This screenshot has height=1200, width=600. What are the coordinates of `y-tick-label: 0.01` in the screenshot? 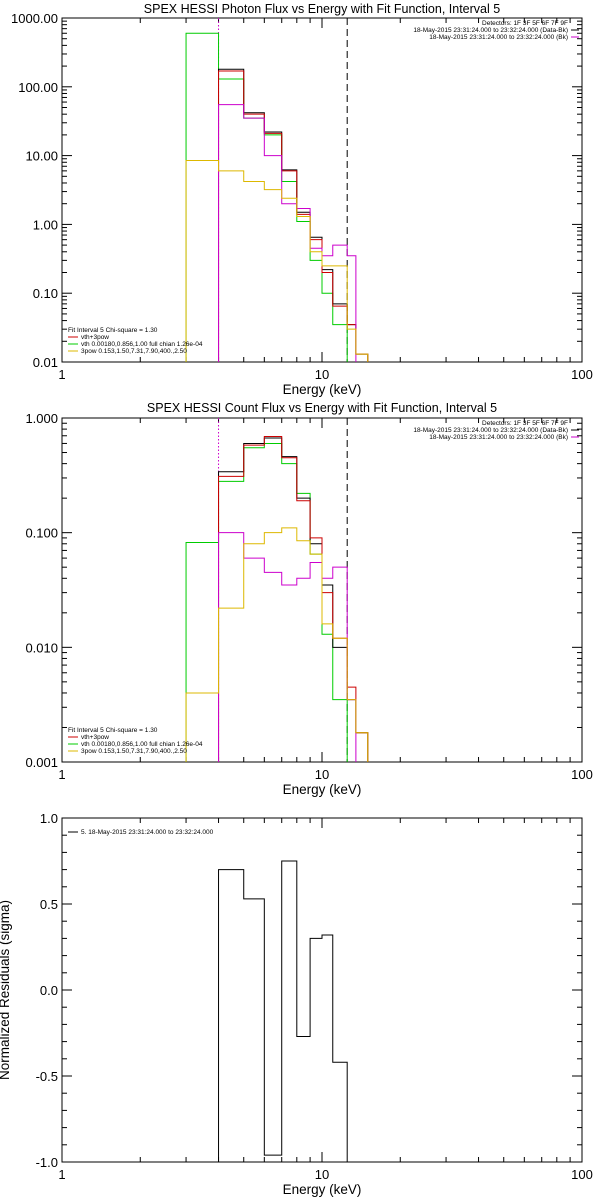 It's located at (45, 362).